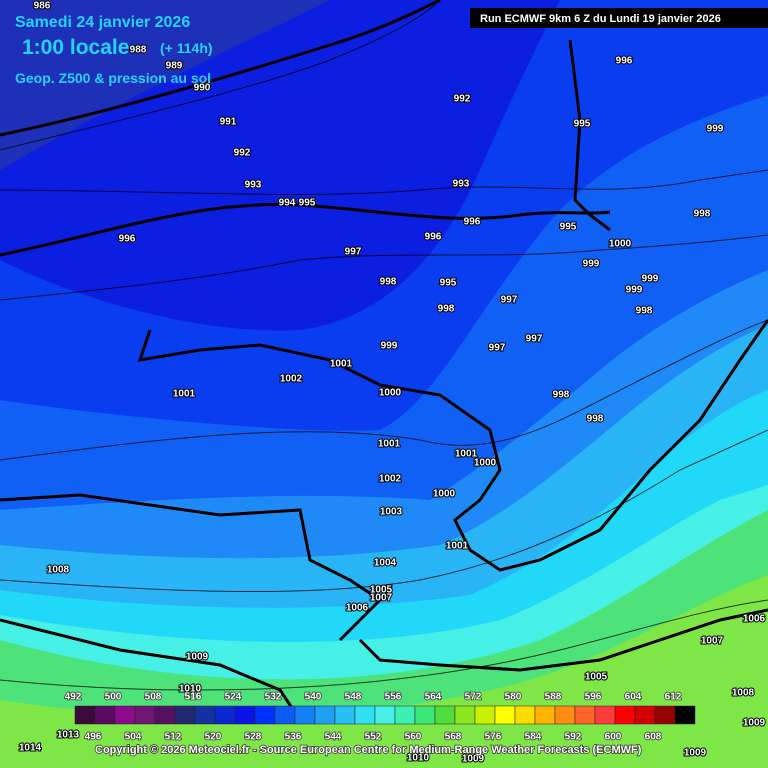 The height and width of the screenshot is (768, 768). I want to click on legend-label: 520, so click(213, 737).